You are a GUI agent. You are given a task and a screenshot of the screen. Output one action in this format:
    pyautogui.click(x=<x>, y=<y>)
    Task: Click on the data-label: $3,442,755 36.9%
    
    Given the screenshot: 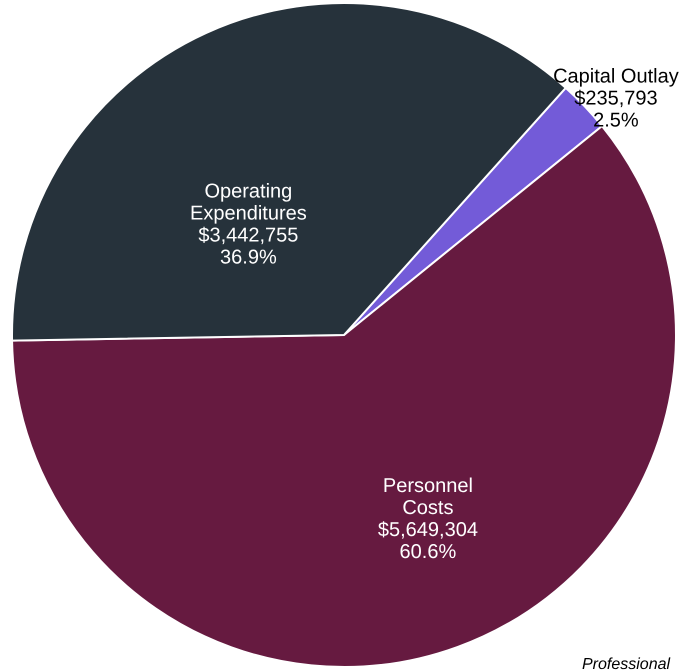 What is the action you would take?
    pyautogui.click(x=248, y=246)
    